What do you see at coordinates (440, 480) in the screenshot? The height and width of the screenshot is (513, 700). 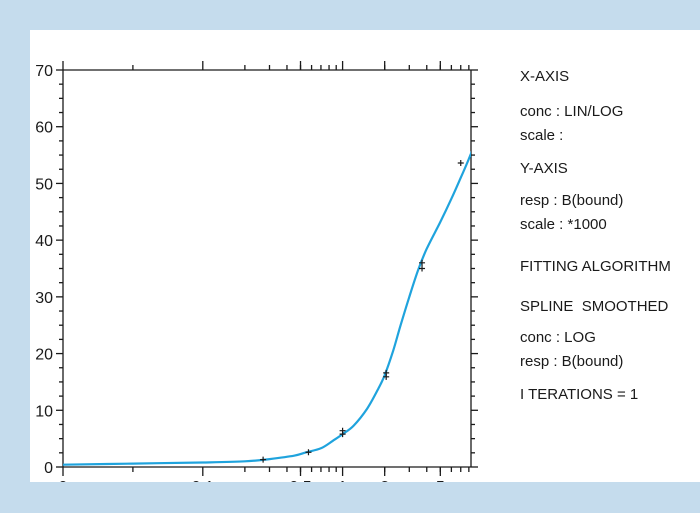 I see `x-tick-label: 5` at bounding box center [440, 480].